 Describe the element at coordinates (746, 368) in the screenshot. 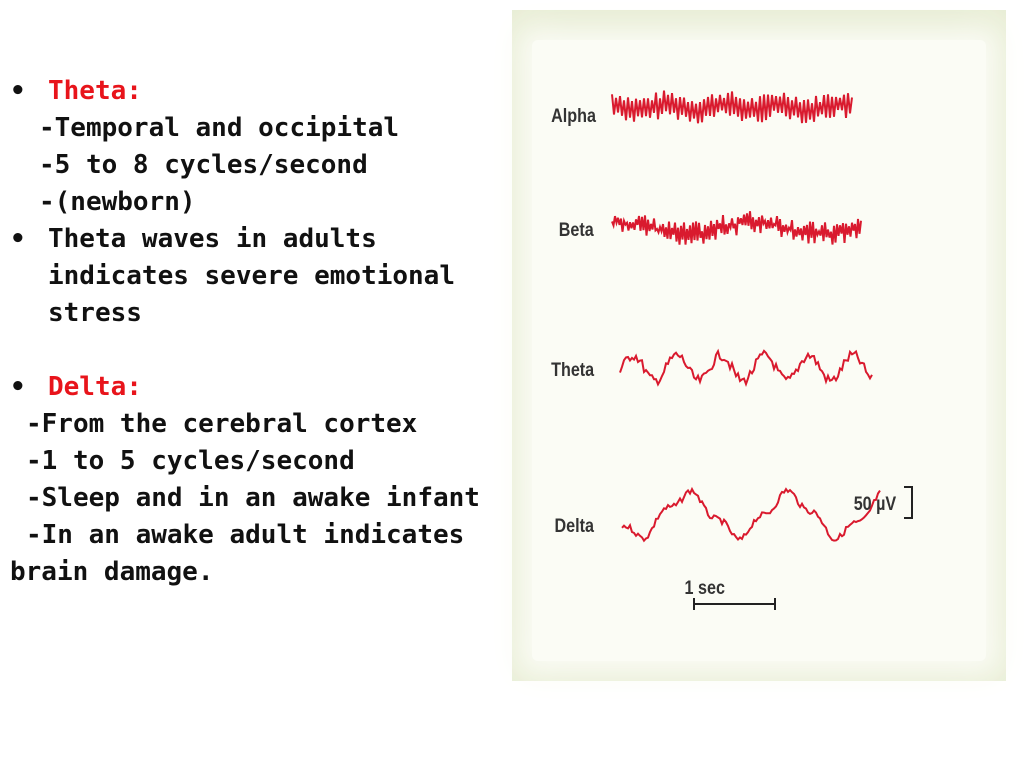

I see `theta-wave` at that location.